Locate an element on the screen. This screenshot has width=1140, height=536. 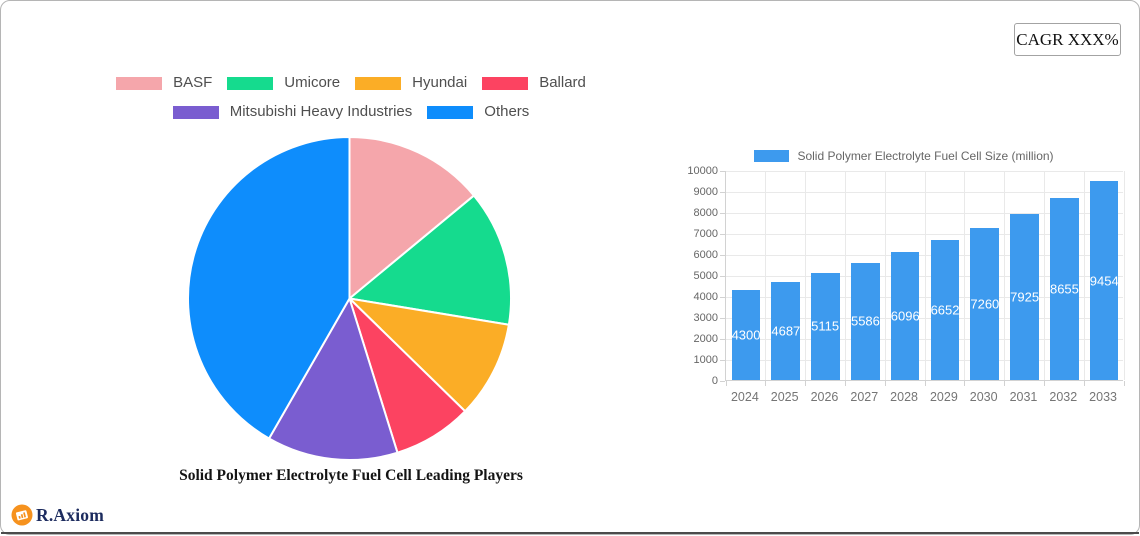
bar-value-label: 7260.6 is located at coordinates (984, 303).